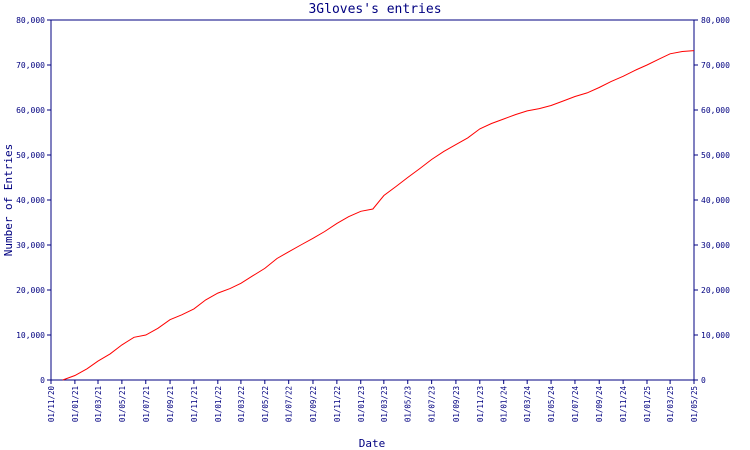 This screenshot has width=750, height=450. Describe the element at coordinates (30, 20) in the screenshot. I see `y-tick-label-left: 80,000` at that location.